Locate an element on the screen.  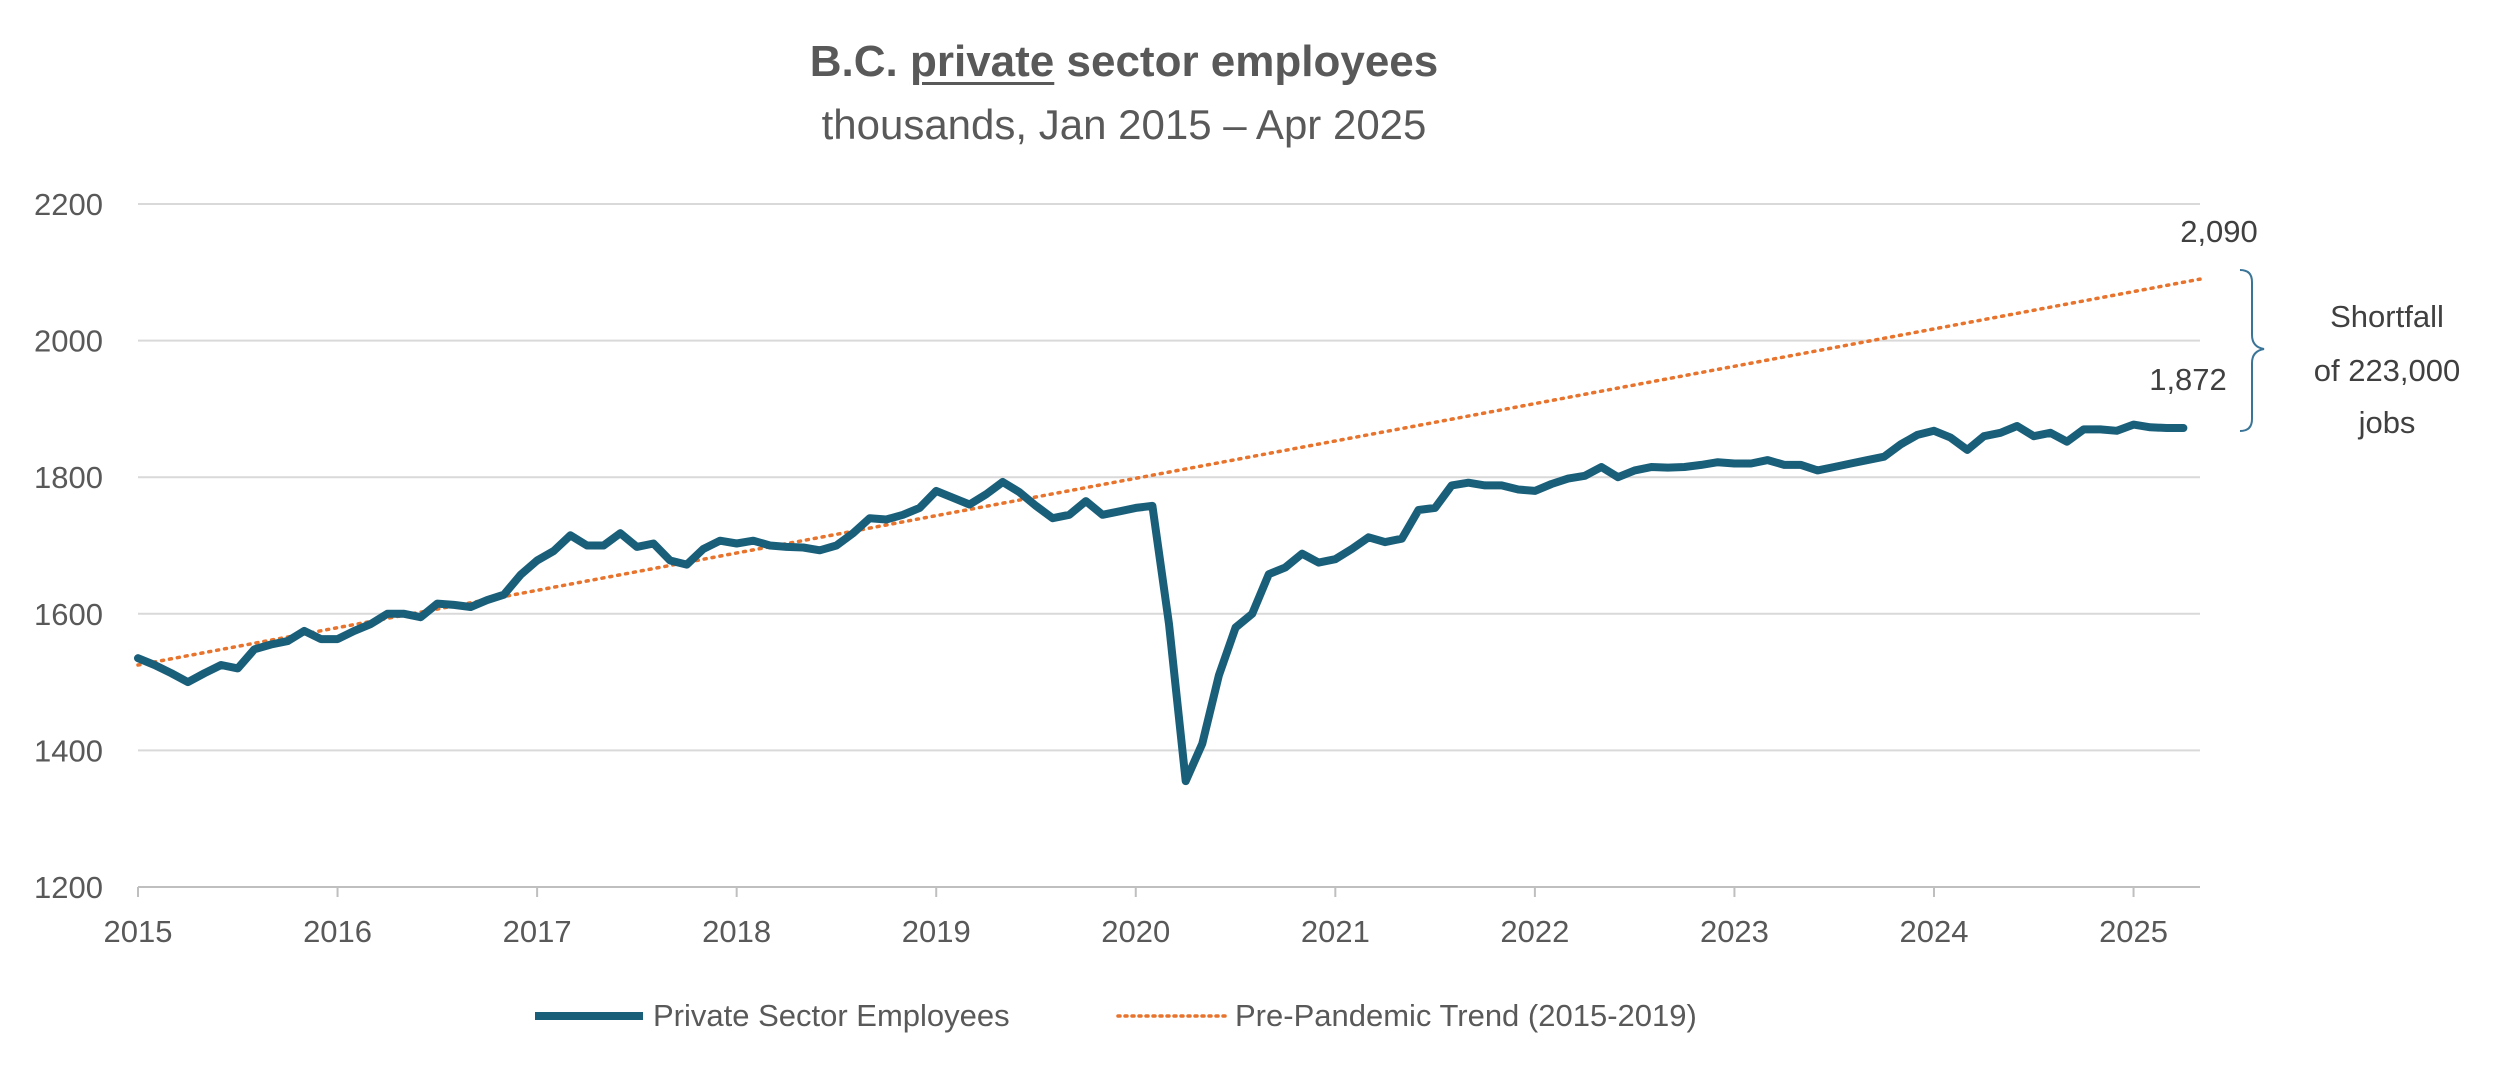
actual-end-label: 1,872 is located at coordinates (2188, 379).